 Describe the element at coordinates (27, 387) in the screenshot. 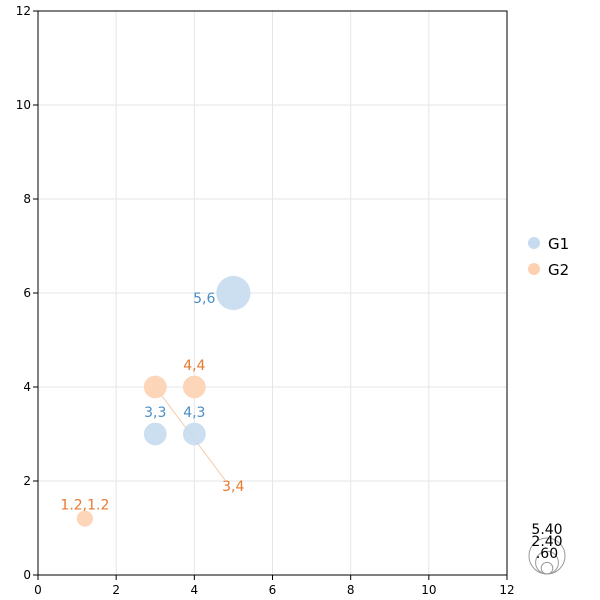

I see `y-tick-label: 4` at that location.